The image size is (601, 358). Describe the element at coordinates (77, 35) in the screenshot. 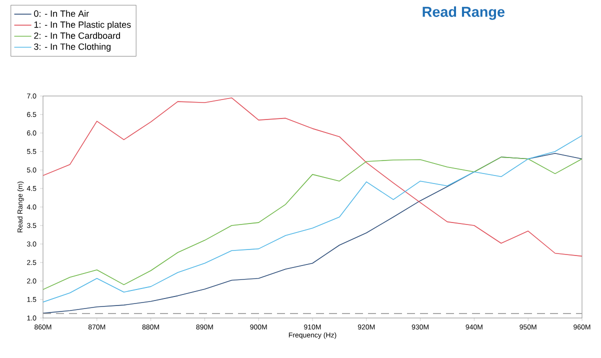

I see `legend-label: 2: - In The Cardboard` at that location.